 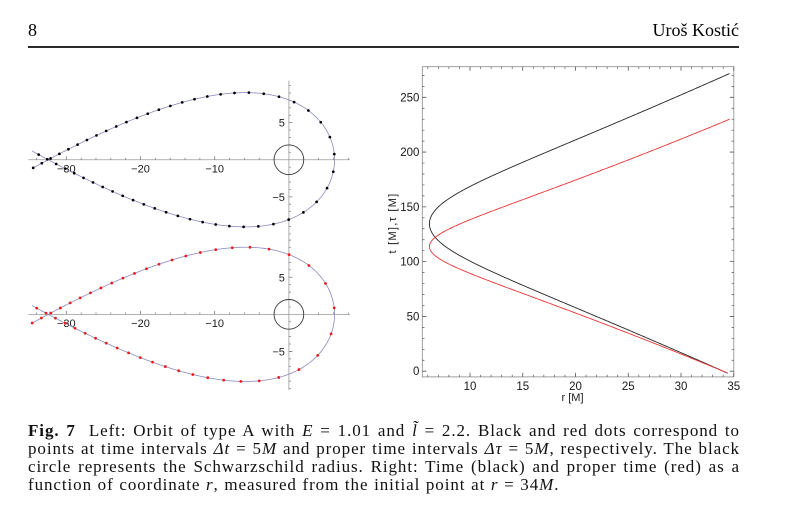 What do you see at coordinates (413, 317) in the screenshot?
I see `svg-text: 50` at bounding box center [413, 317].